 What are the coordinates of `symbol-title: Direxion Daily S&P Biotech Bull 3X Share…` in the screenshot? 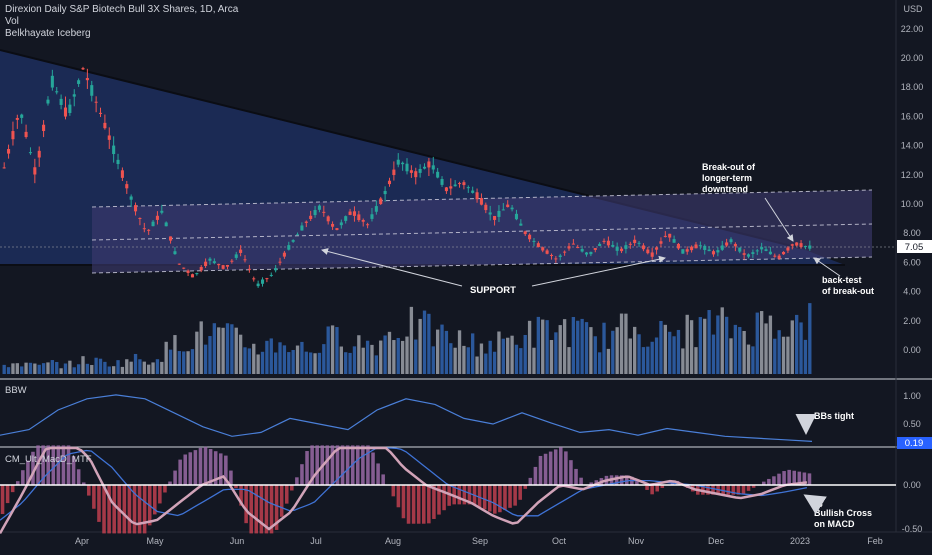 It's located at (121, 10).